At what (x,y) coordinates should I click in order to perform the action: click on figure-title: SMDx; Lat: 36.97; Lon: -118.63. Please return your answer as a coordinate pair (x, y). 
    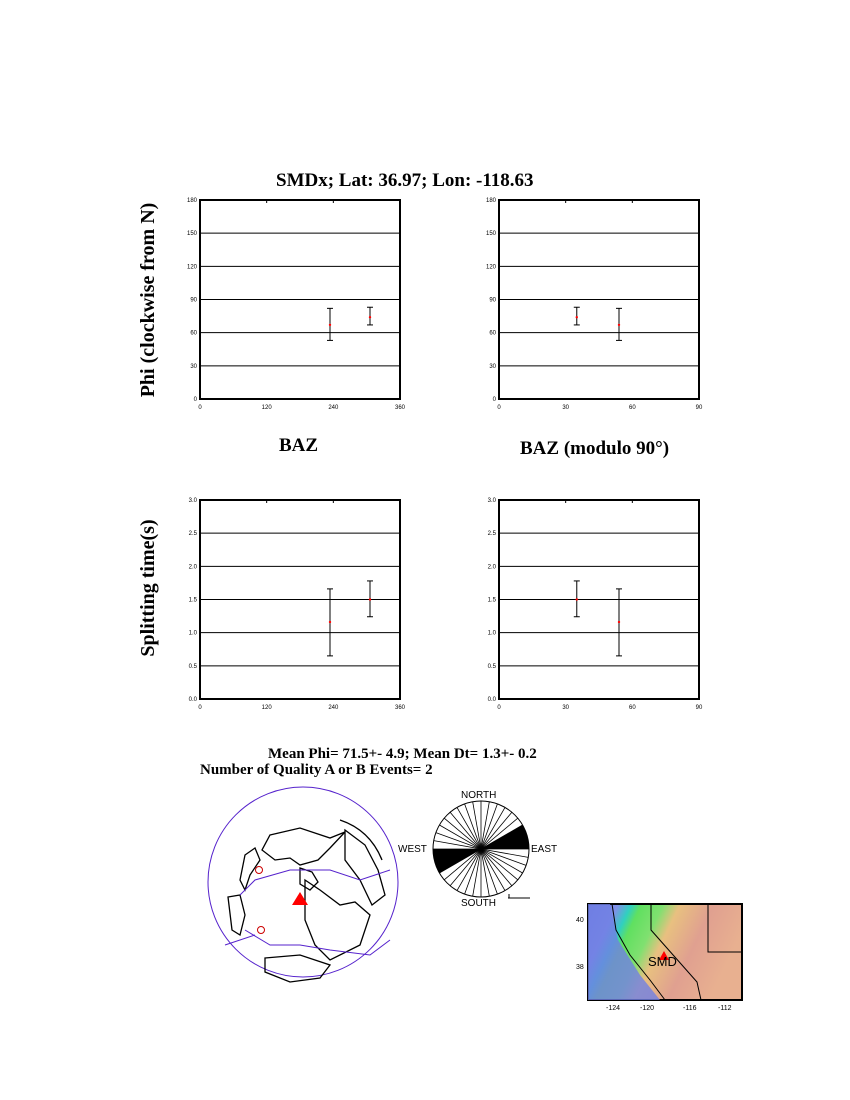
    Looking at the image, I should click on (405, 180).